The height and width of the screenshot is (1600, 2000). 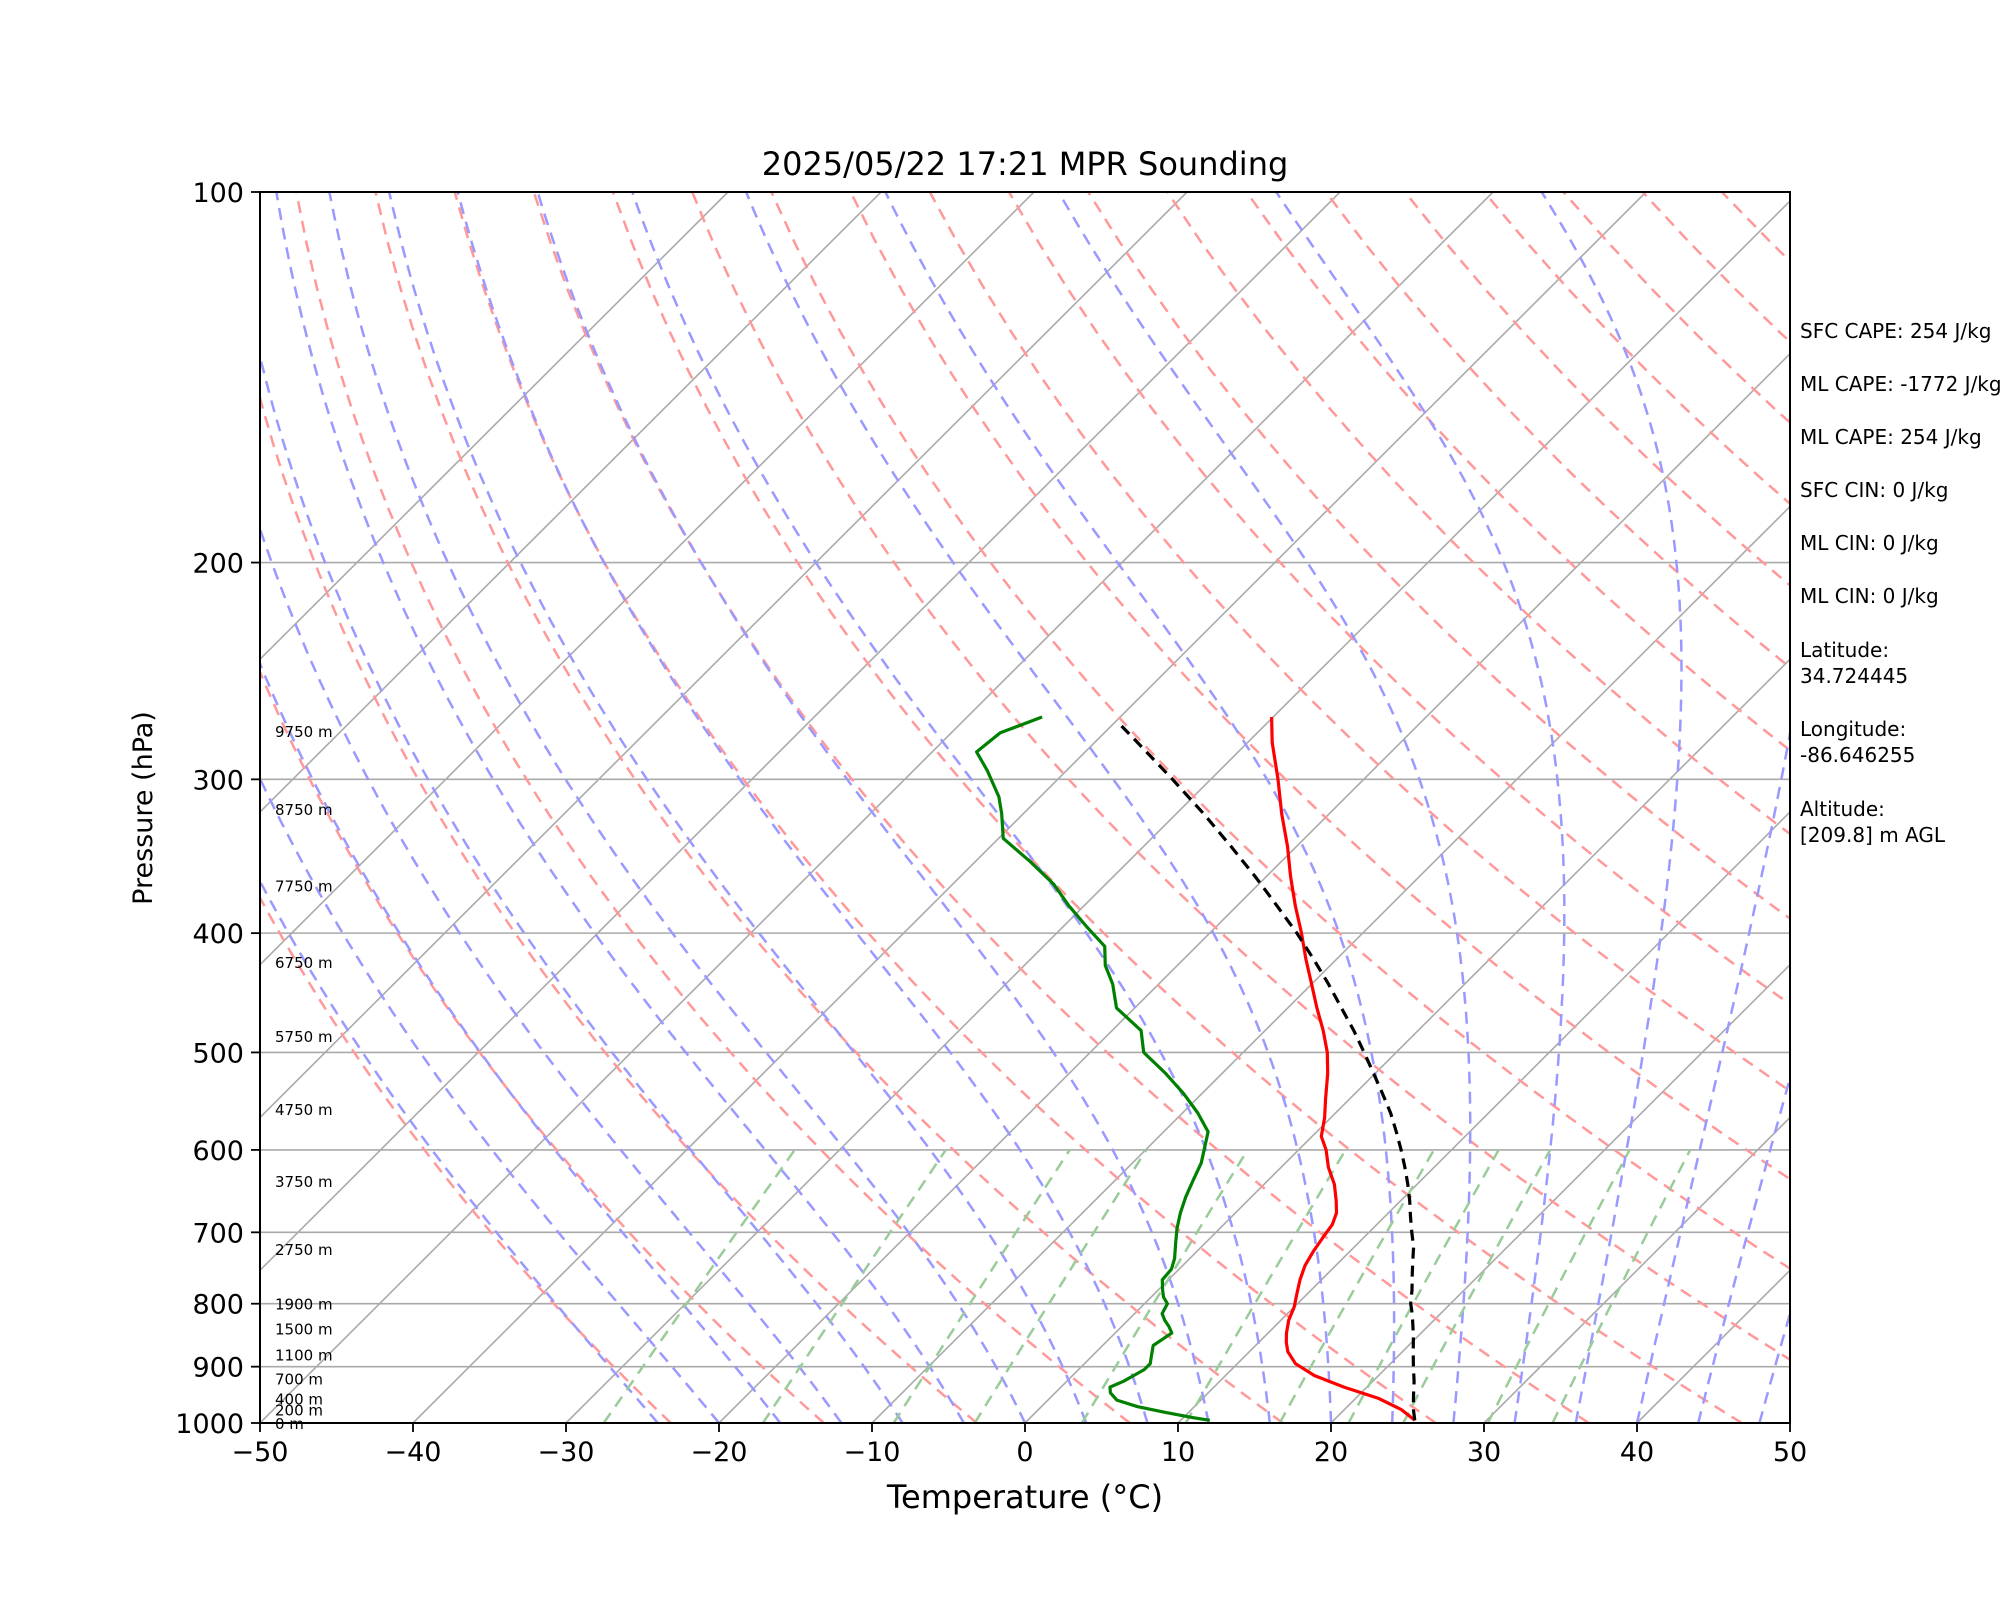 What do you see at coordinates (1267, 1071) in the screenshot?
I see `parcel-profile` at bounding box center [1267, 1071].